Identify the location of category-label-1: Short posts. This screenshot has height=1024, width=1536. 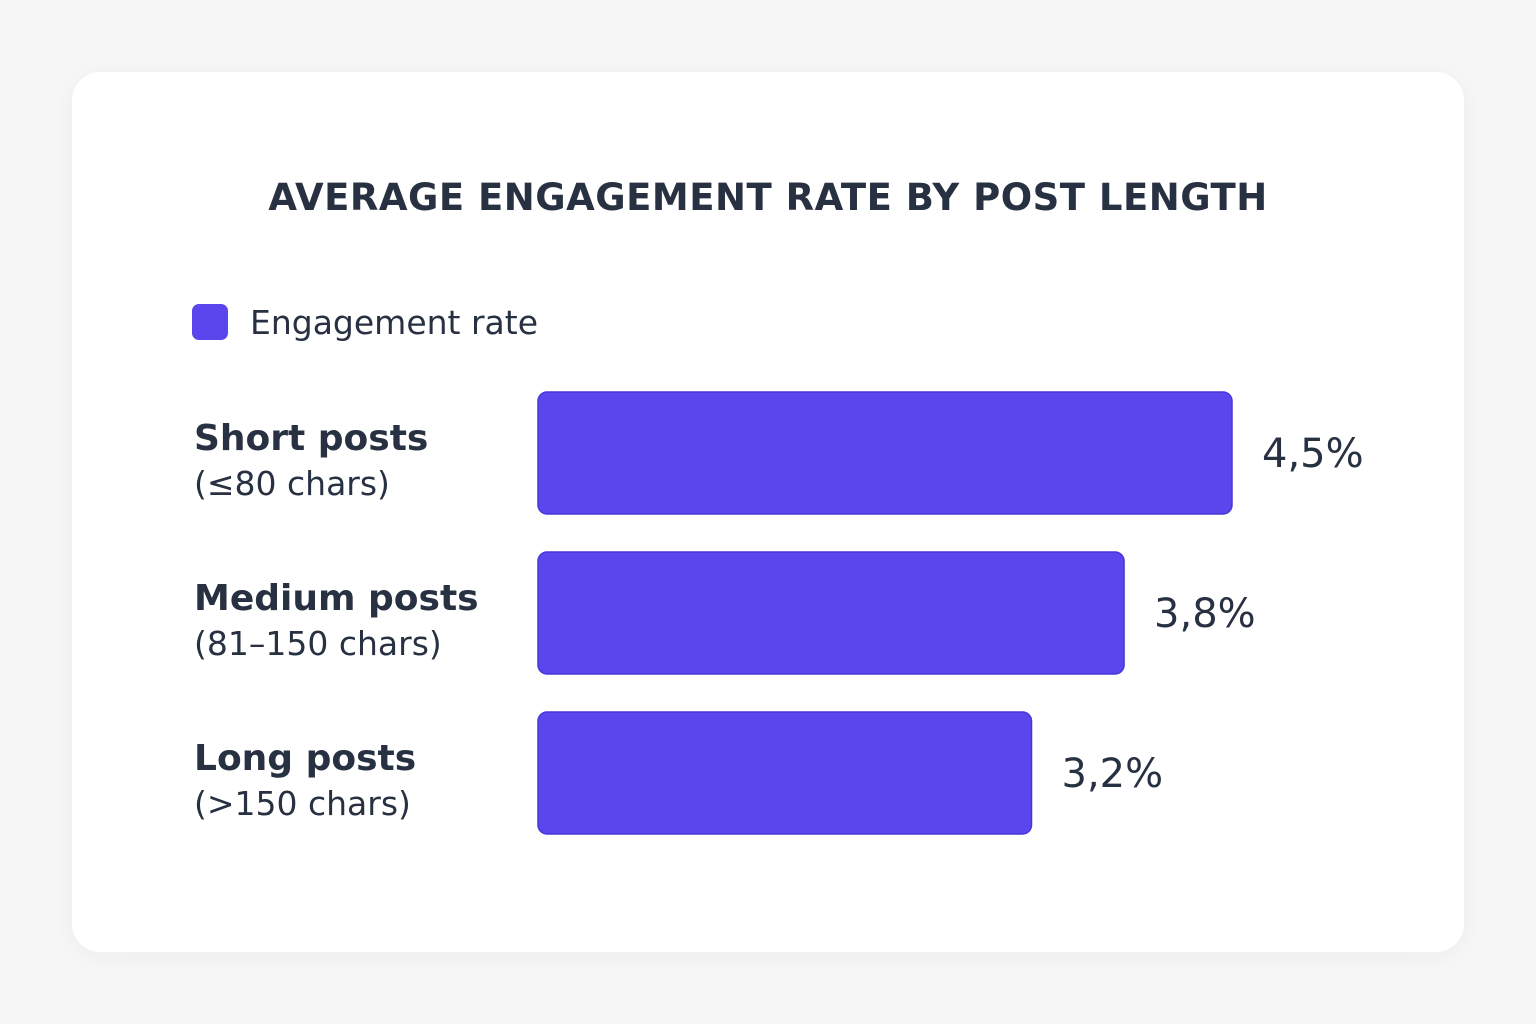
(311, 438).